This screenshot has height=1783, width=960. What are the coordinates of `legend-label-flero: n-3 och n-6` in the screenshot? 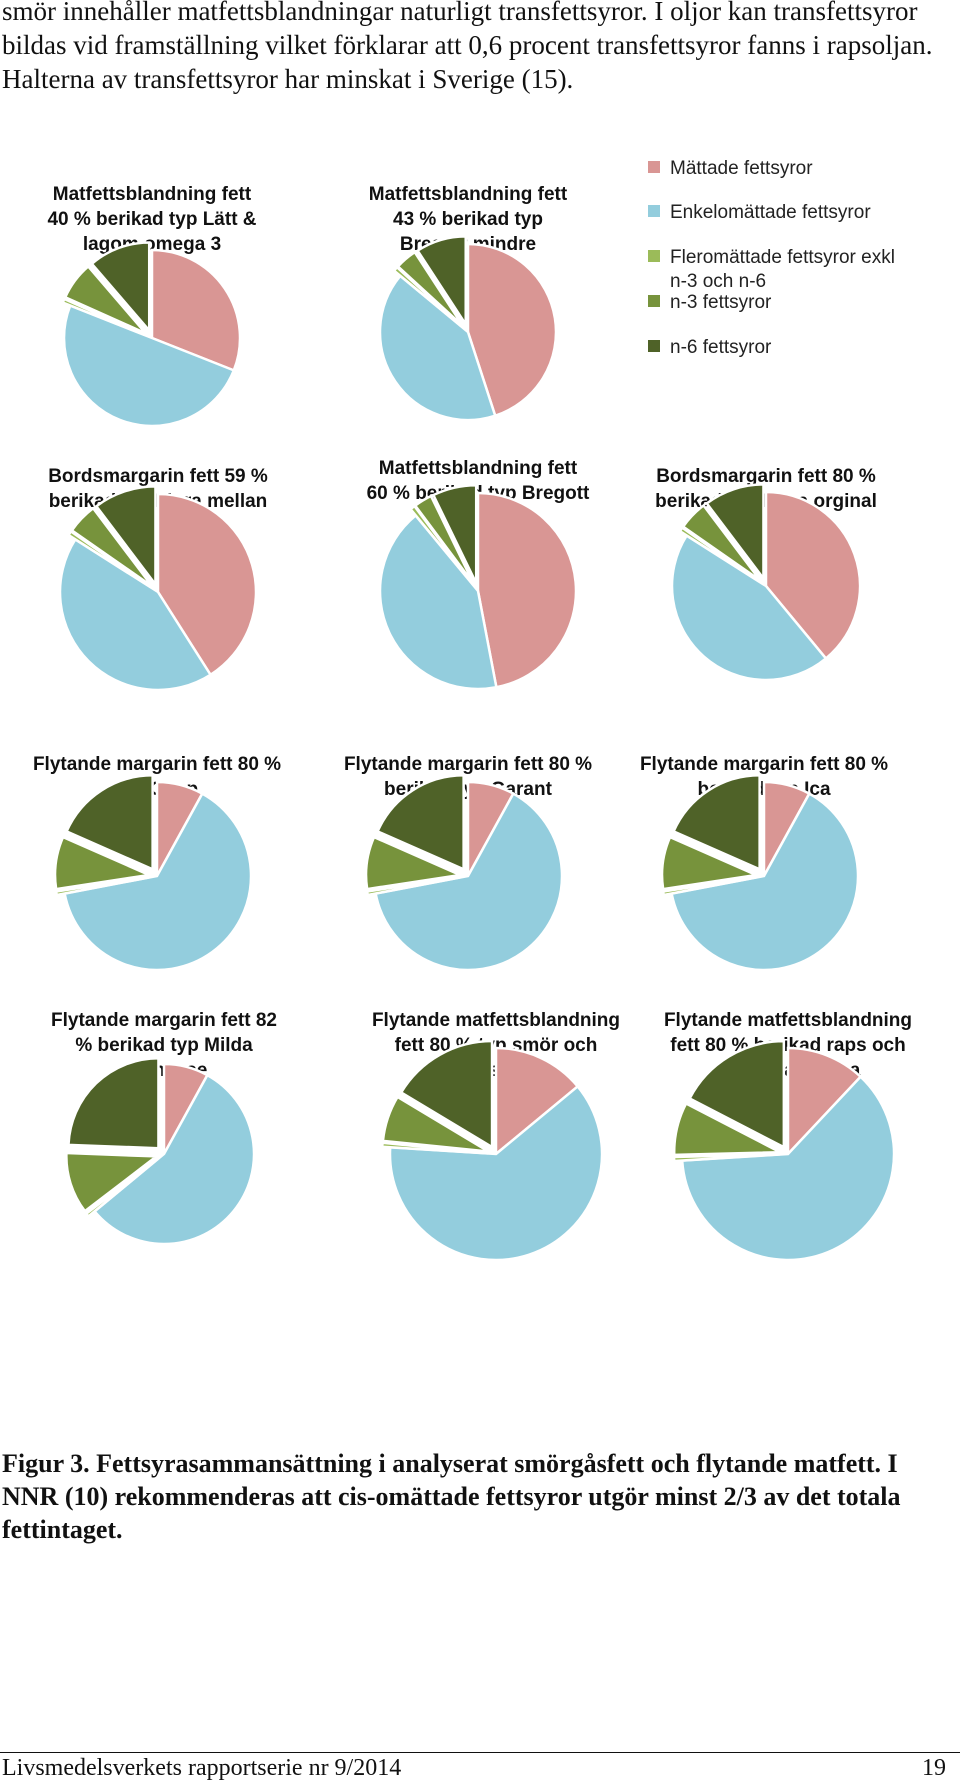 It's located at (718, 281).